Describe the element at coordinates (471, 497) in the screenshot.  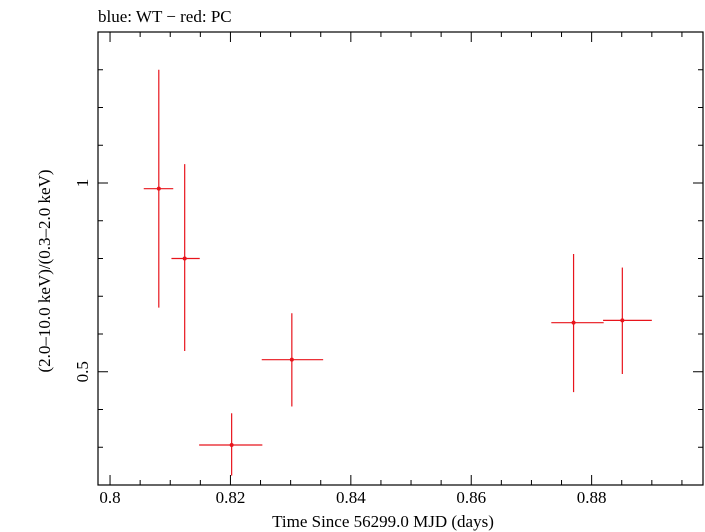
I see `x-tick-label: 0.86` at that location.